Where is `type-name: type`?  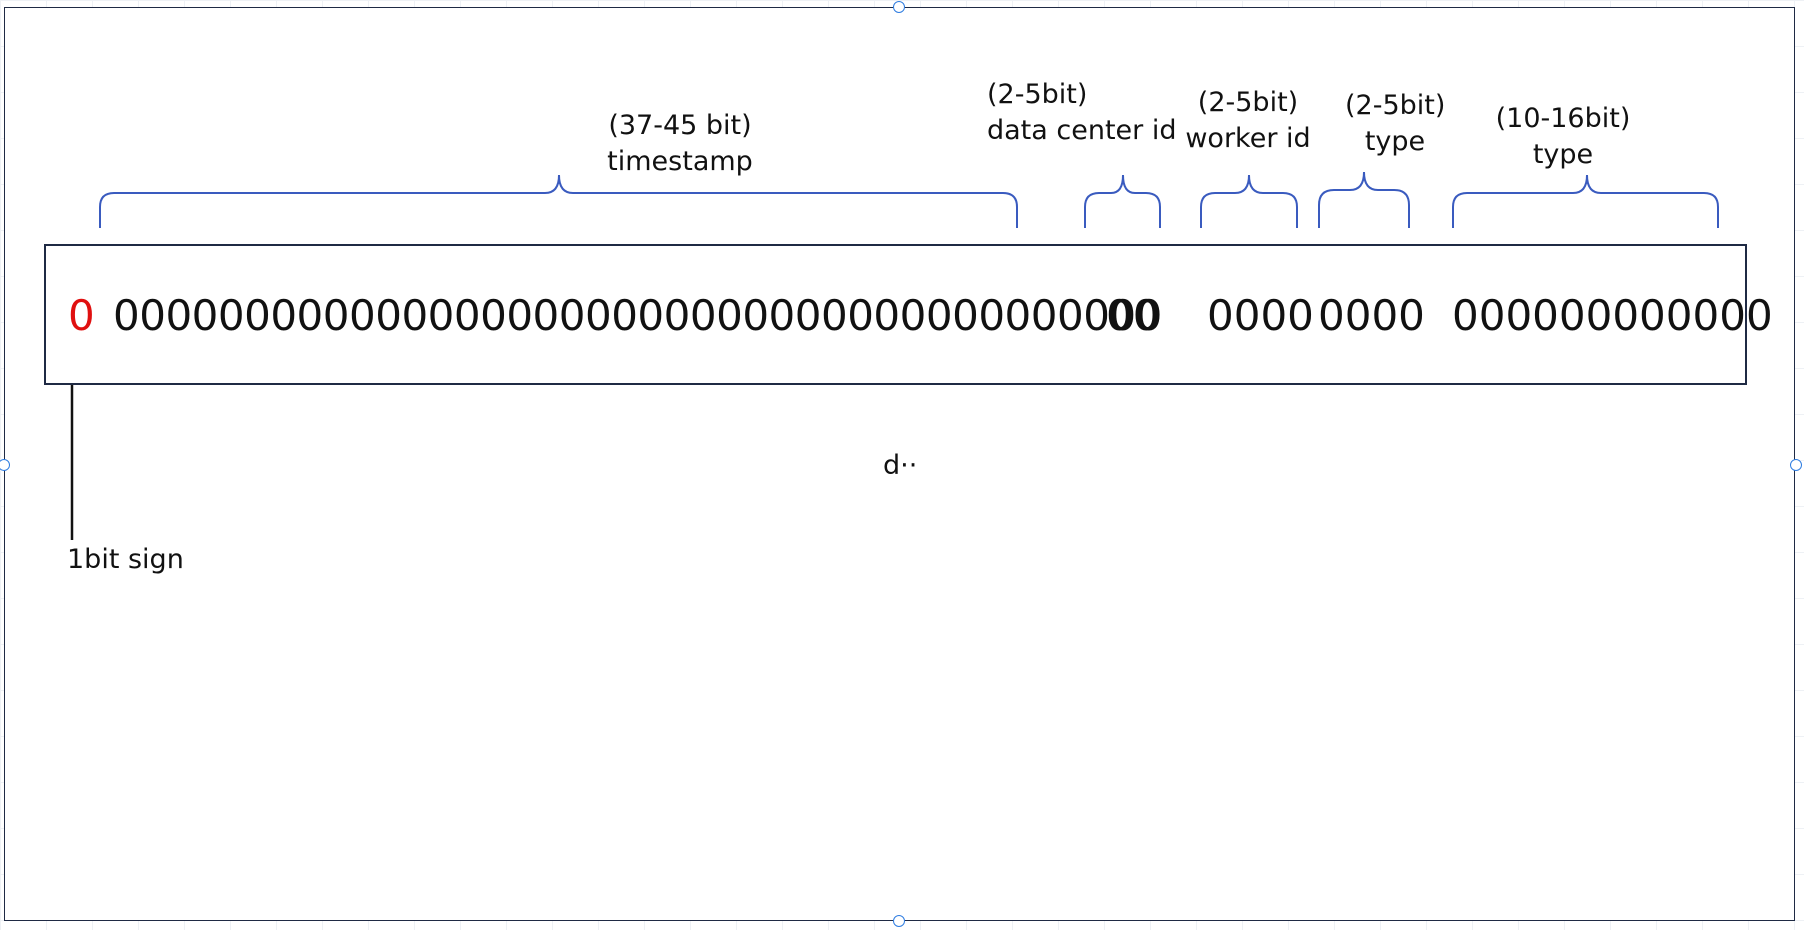
type-name: type is located at coordinates (1395, 141).